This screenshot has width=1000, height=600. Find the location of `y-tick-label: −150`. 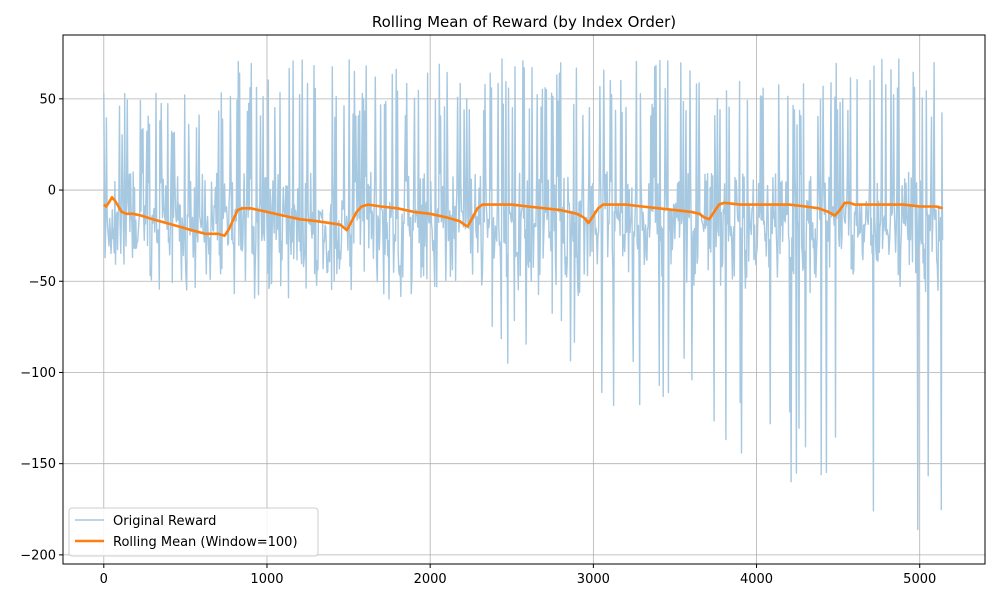

y-tick-label: −150 is located at coordinates (38, 464).